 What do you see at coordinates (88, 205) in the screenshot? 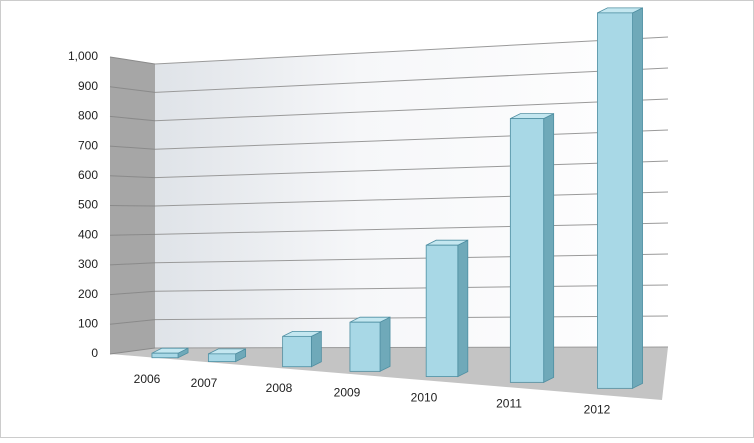
I see `y-tick-label: 500` at bounding box center [88, 205].